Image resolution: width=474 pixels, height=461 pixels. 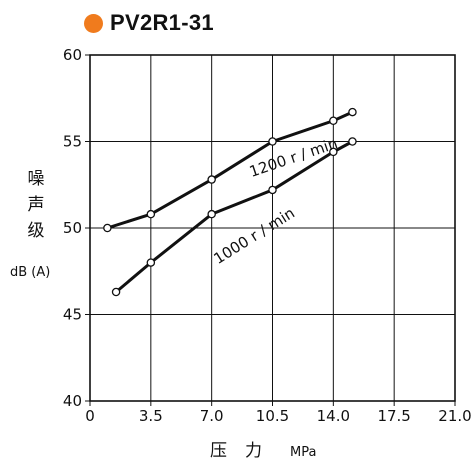 What do you see at coordinates (72, 55) in the screenshot?
I see `y-tick-label: 60` at bounding box center [72, 55].